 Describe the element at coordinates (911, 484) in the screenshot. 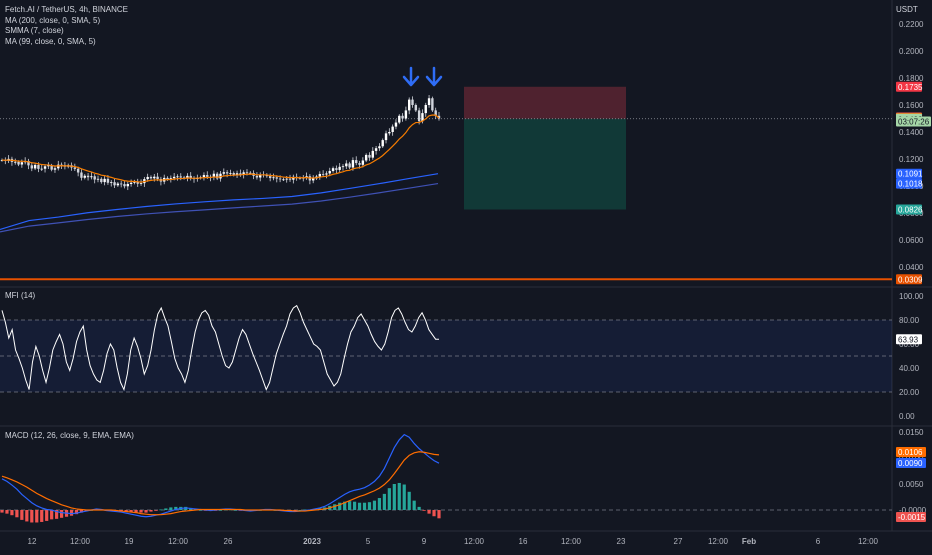

I see `macd-tick-label: 0.0050` at that location.